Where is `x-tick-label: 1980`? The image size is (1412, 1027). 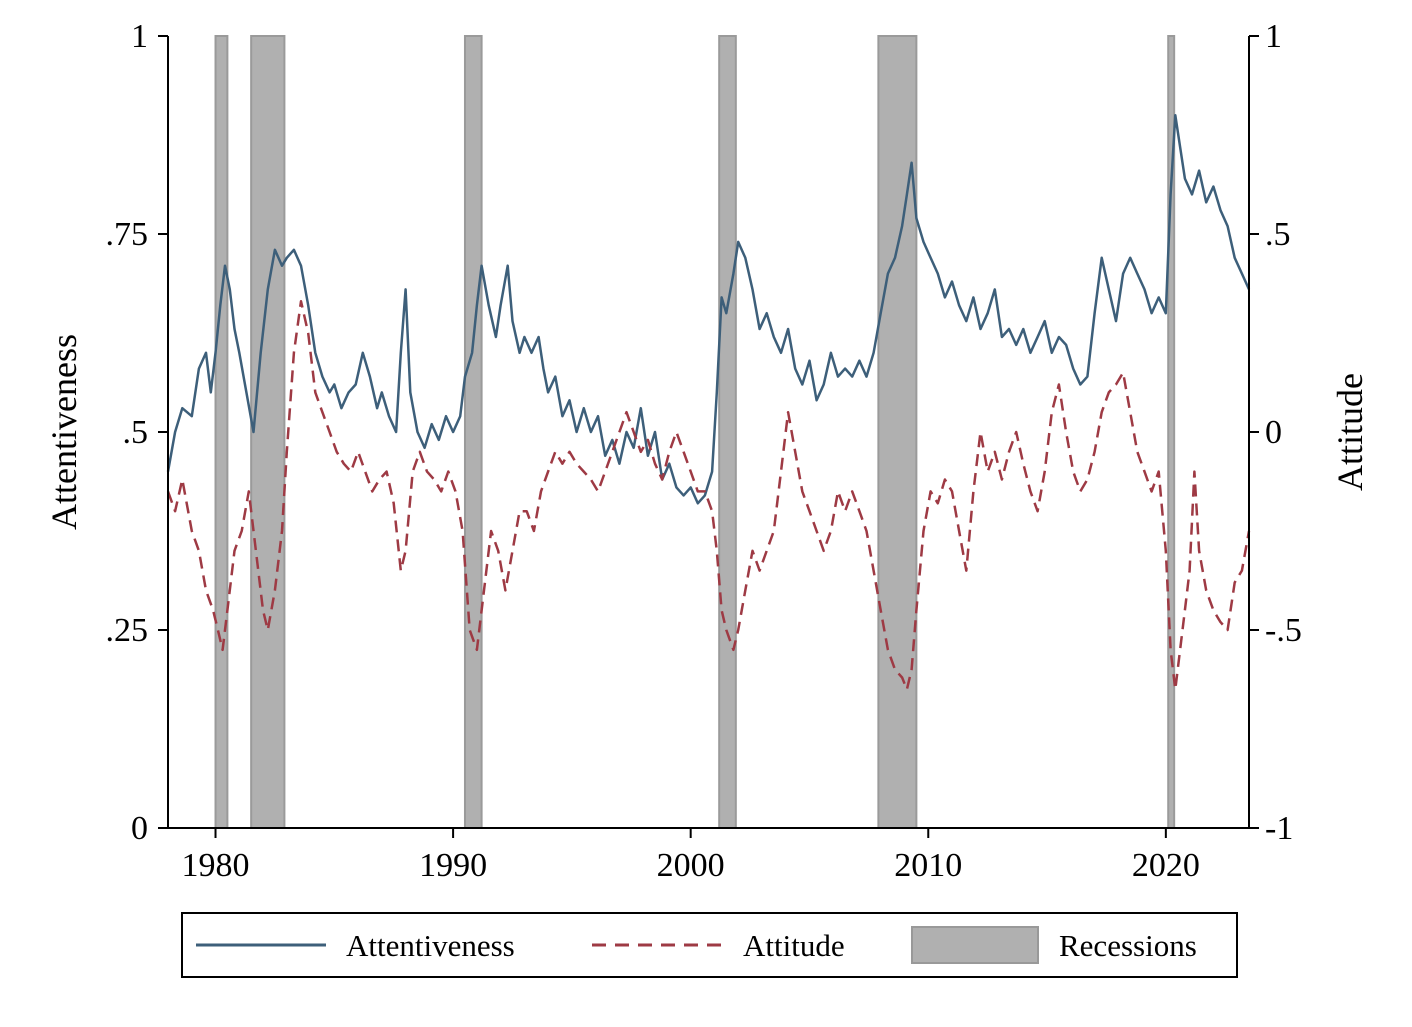 x-tick-label: 1980 is located at coordinates (216, 865).